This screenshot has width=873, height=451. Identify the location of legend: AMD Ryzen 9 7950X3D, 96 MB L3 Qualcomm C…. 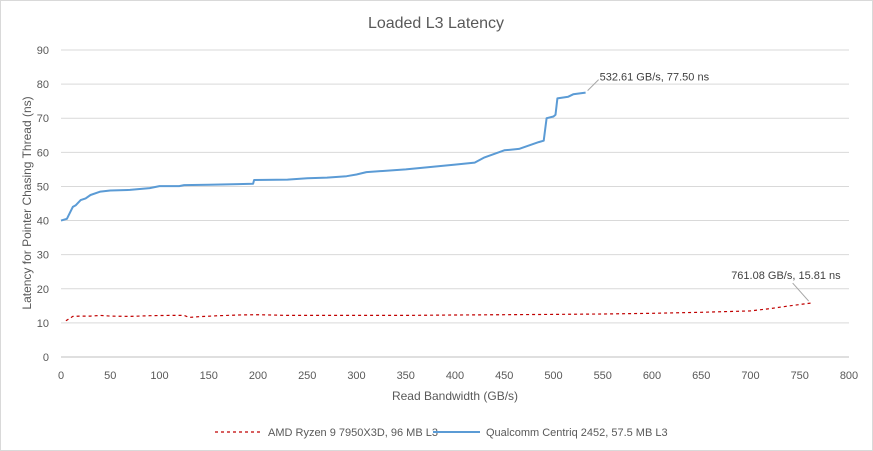
(441, 433).